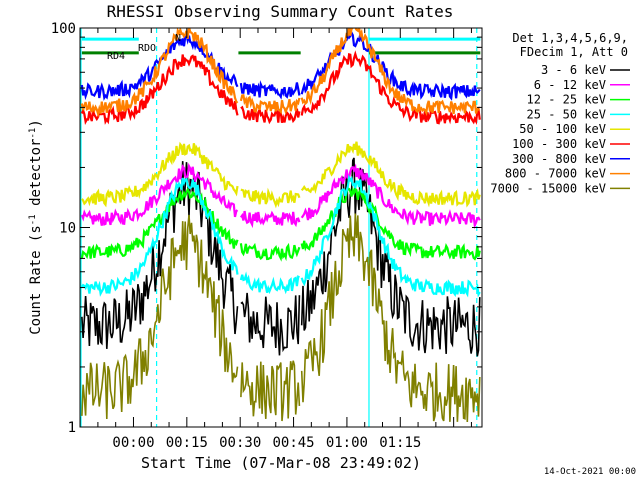 Image resolution: width=640 pixels, height=480 pixels. What do you see at coordinates (570, 85) in the screenshot?
I see `legend-label: 6 - 12 keV` at bounding box center [570, 85].